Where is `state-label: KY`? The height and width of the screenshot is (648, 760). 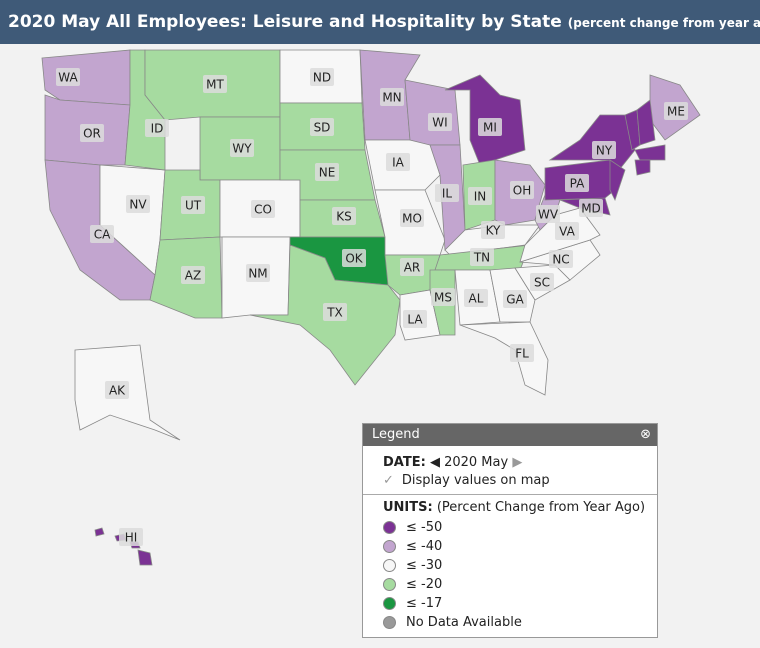 state-label: KY is located at coordinates (493, 231).